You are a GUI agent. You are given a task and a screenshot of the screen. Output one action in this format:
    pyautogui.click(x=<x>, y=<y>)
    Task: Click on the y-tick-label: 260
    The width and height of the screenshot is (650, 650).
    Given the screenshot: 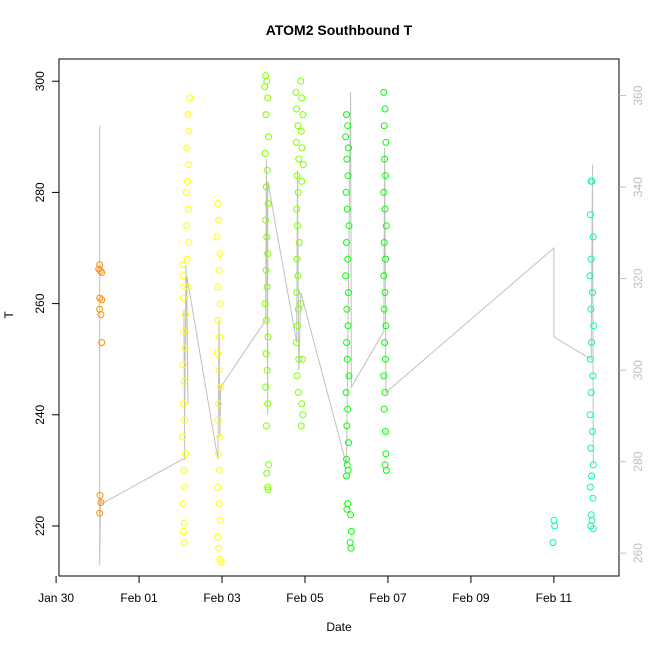 What is the action you would take?
    pyautogui.click(x=40, y=303)
    